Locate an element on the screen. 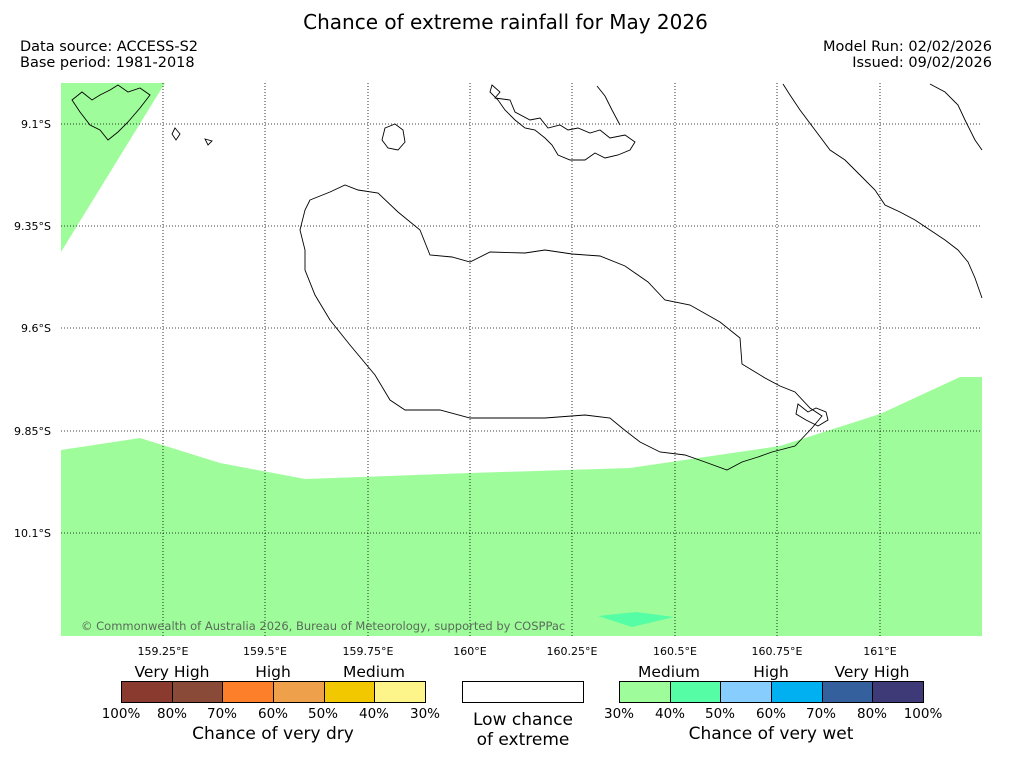 This screenshot has height=758, width=1011. data-source-text: Data source: ACCESS-S2 is located at coordinates (109, 47).